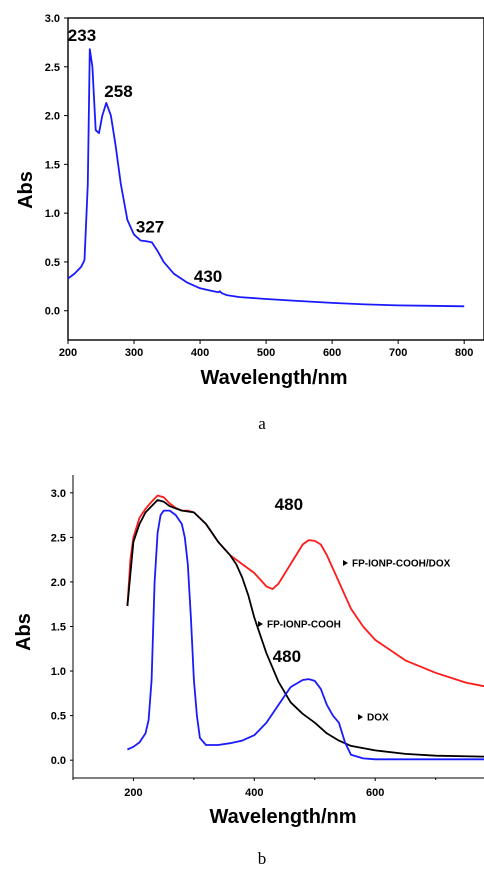  What do you see at coordinates (24, 632) in the screenshot?
I see `y-axis-label-b: Abs` at bounding box center [24, 632].